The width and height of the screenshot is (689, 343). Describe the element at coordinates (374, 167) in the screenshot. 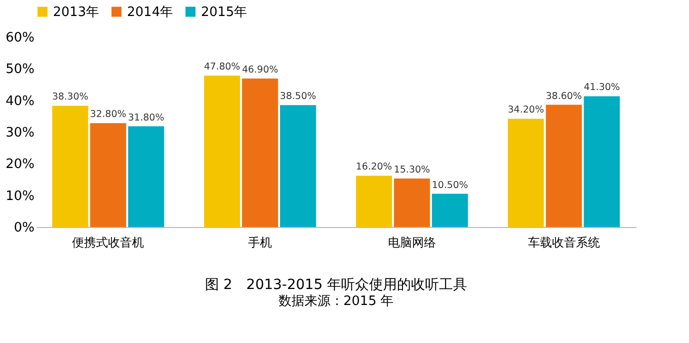

I see `data-label: 16.20%` at that location.